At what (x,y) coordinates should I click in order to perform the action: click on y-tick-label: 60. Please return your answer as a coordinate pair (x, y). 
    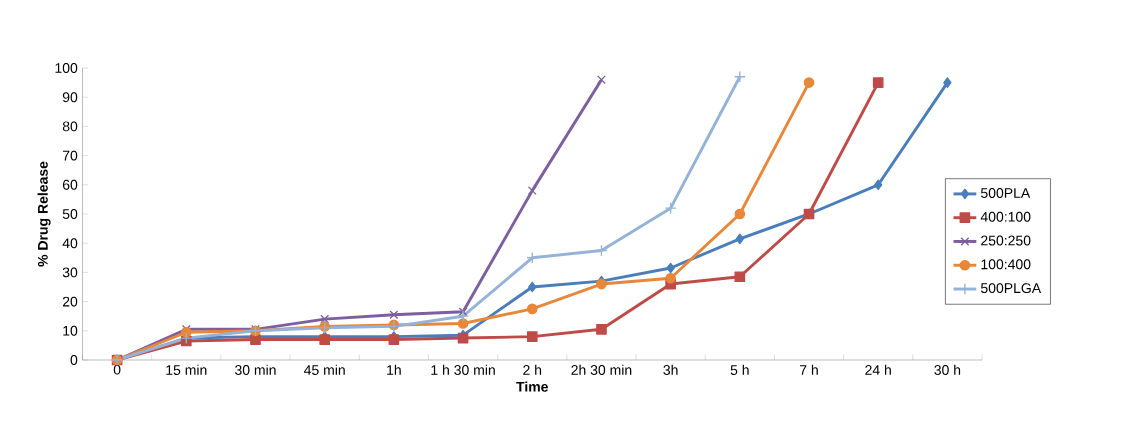
    Looking at the image, I should click on (70, 184).